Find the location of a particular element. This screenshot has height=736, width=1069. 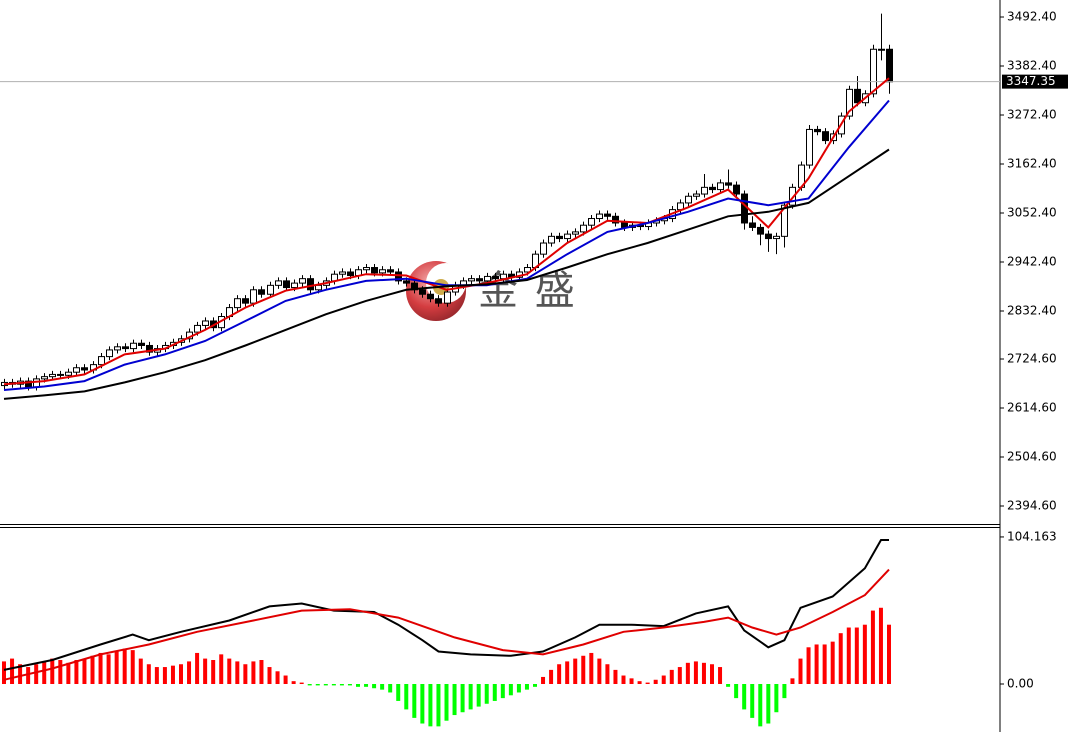

line-series is located at coordinates (446, 605).